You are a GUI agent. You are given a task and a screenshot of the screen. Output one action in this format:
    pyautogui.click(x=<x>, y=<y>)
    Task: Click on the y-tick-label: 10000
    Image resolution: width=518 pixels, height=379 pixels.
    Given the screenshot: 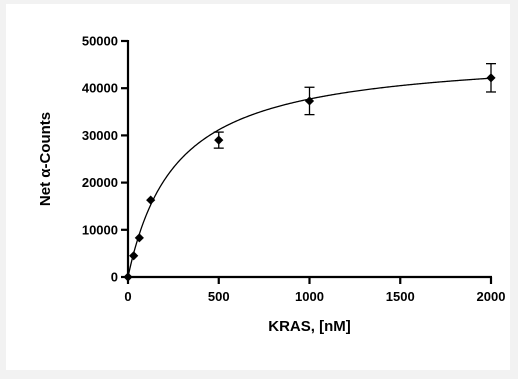 What is the action you would take?
    pyautogui.click(x=100, y=229)
    